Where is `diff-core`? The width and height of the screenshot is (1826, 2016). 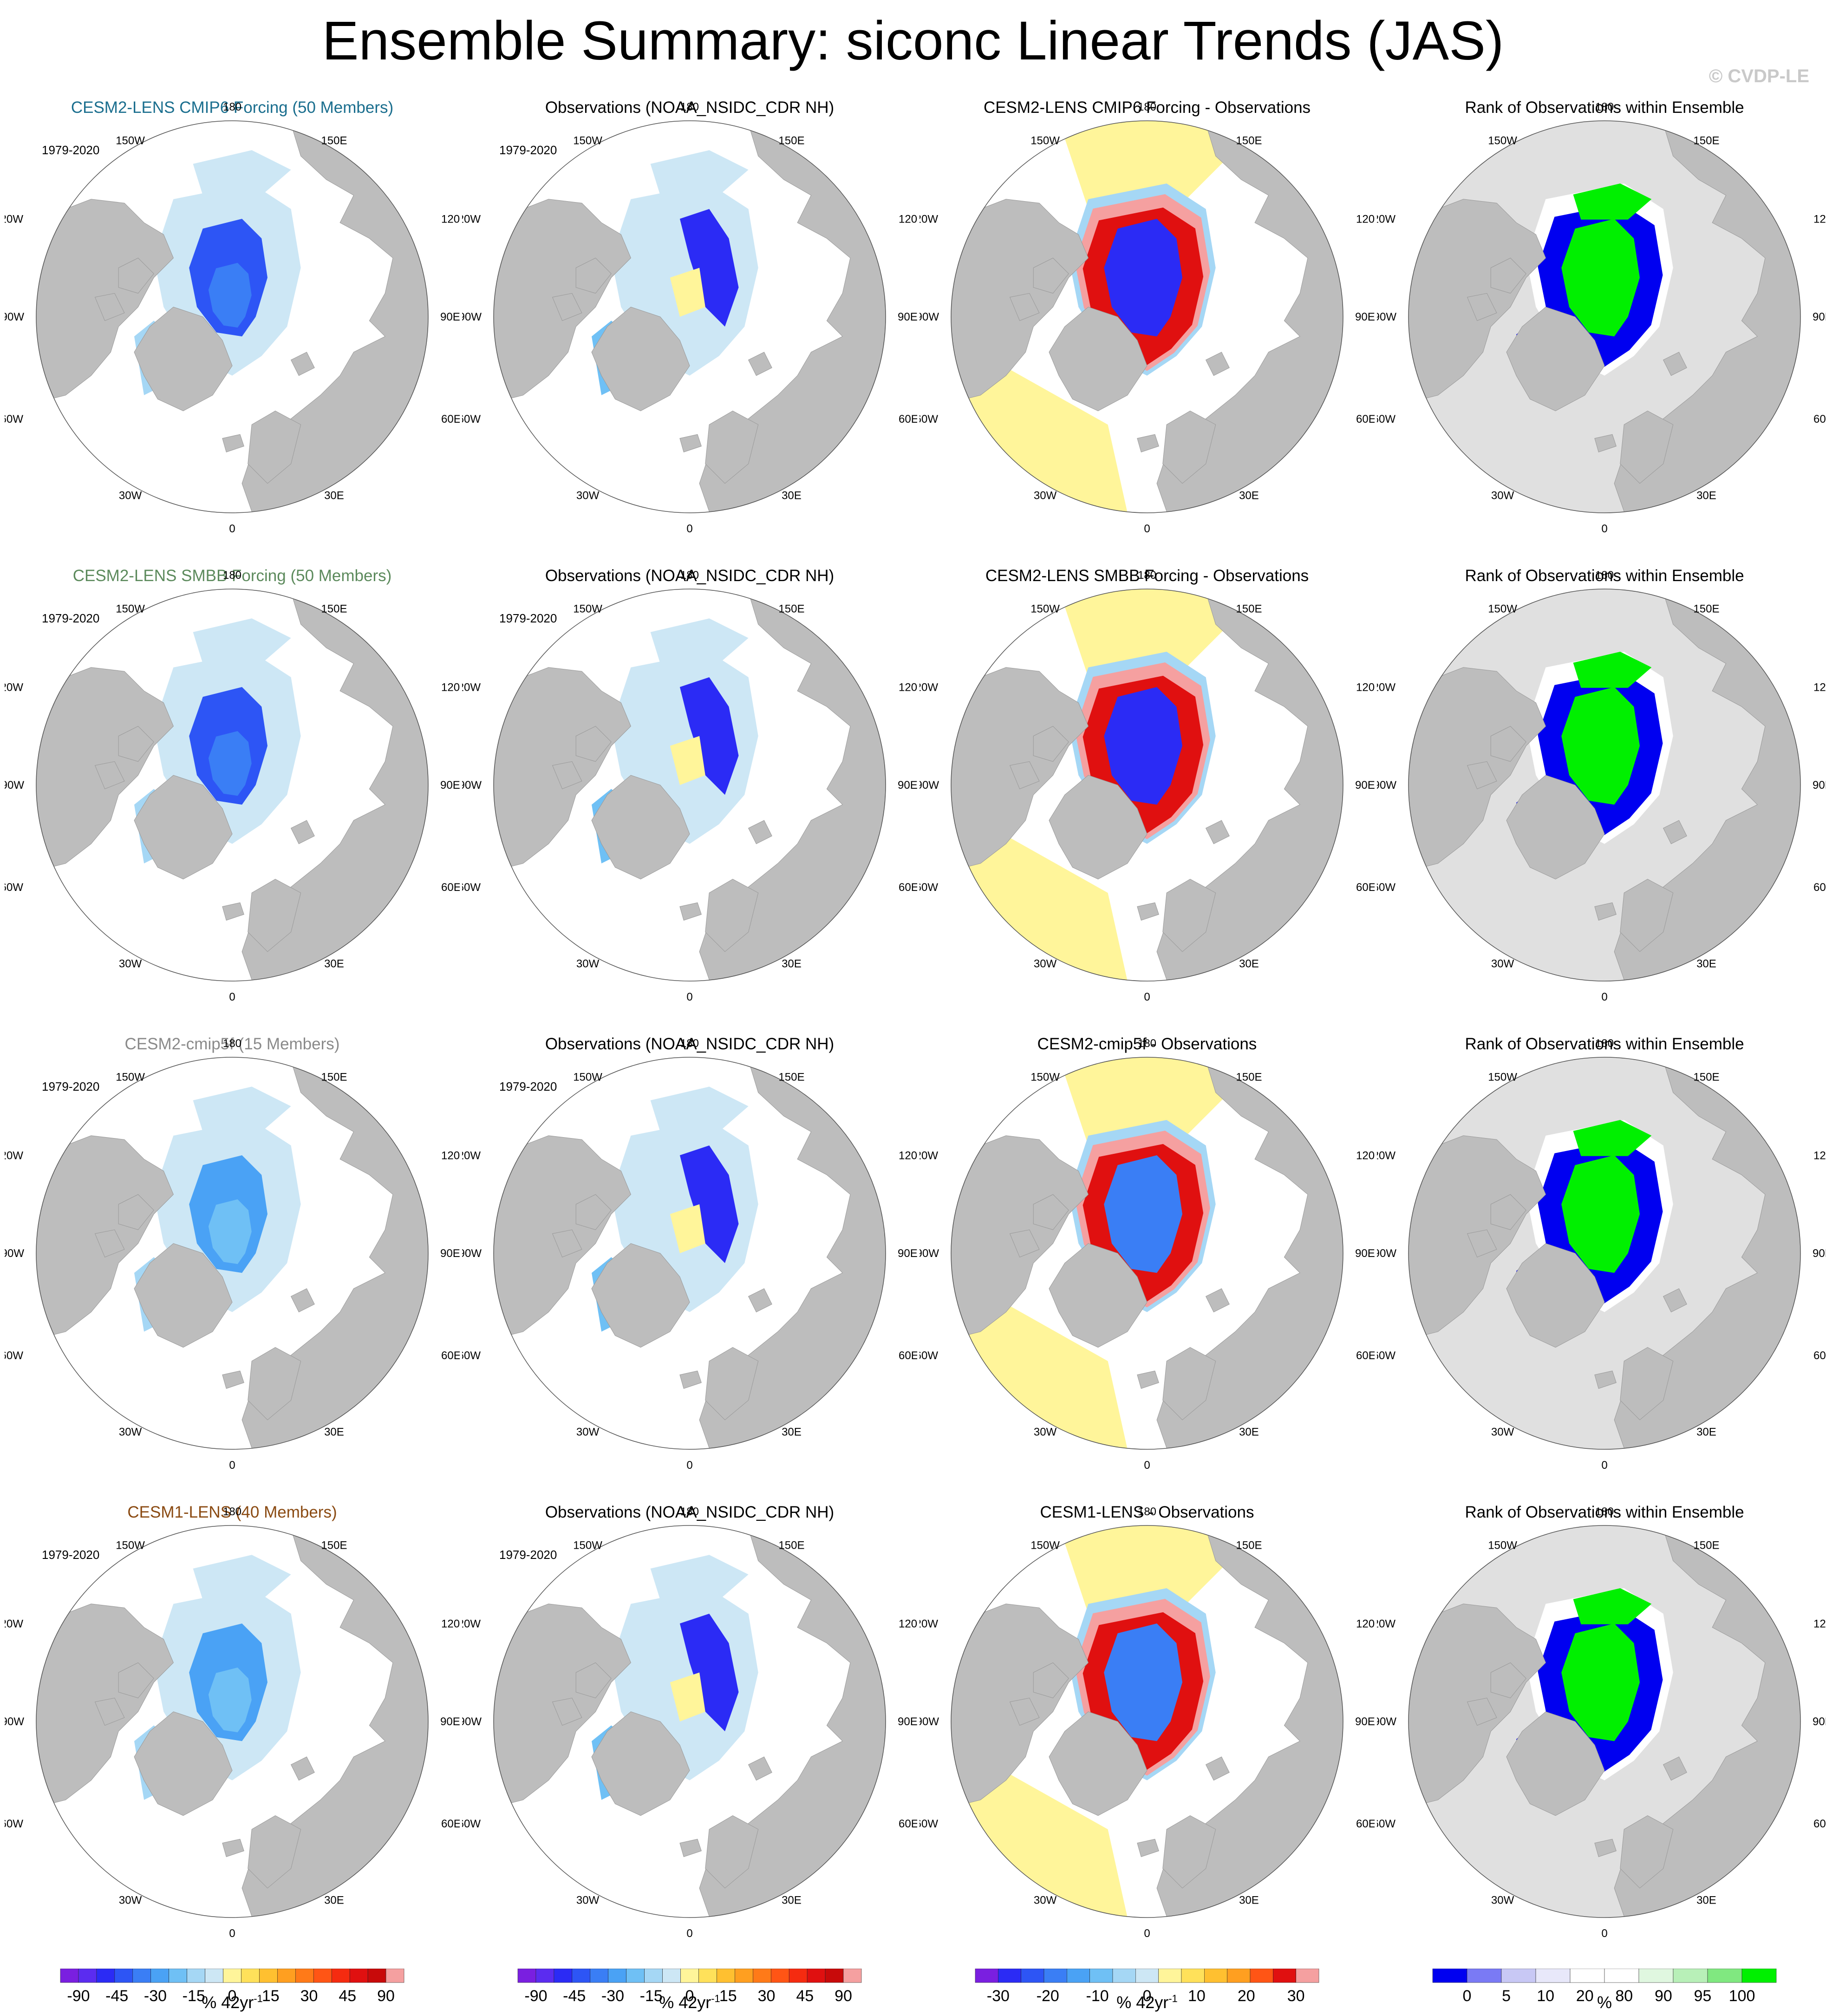
diff-core is located at coordinates (1143, 1214).